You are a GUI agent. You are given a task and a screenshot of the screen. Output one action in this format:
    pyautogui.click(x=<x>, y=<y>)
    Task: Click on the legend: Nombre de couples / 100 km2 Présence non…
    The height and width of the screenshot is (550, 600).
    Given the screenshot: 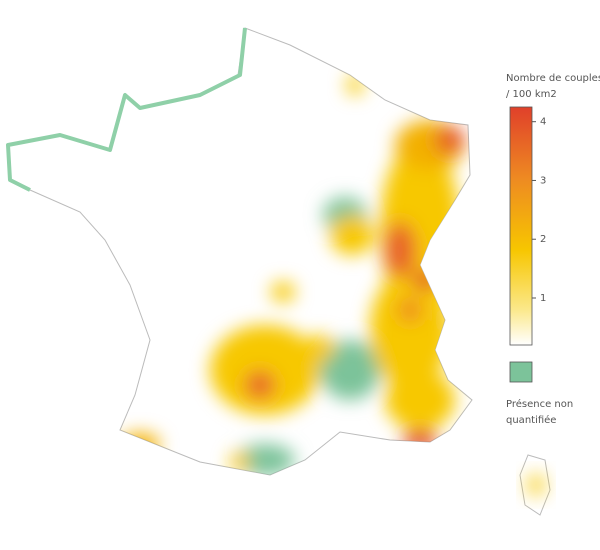 What is the action you would take?
    pyautogui.click(x=553, y=249)
    